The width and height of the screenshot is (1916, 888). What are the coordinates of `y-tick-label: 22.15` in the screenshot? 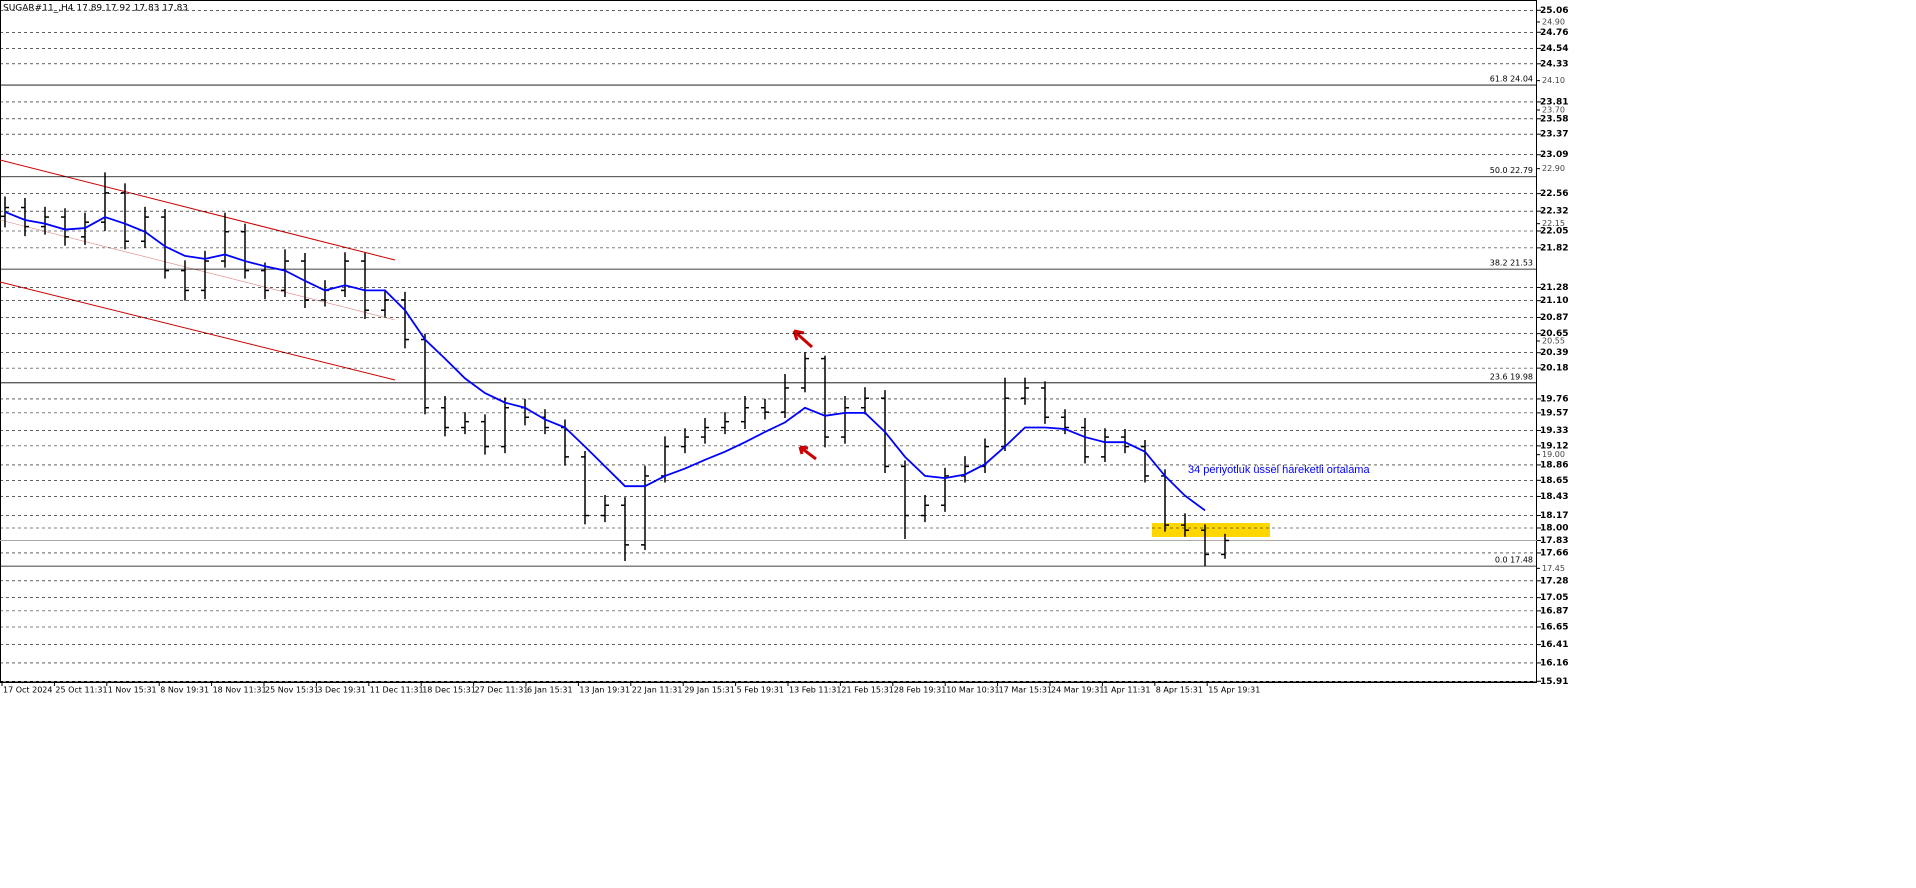 It's located at (1553, 223).